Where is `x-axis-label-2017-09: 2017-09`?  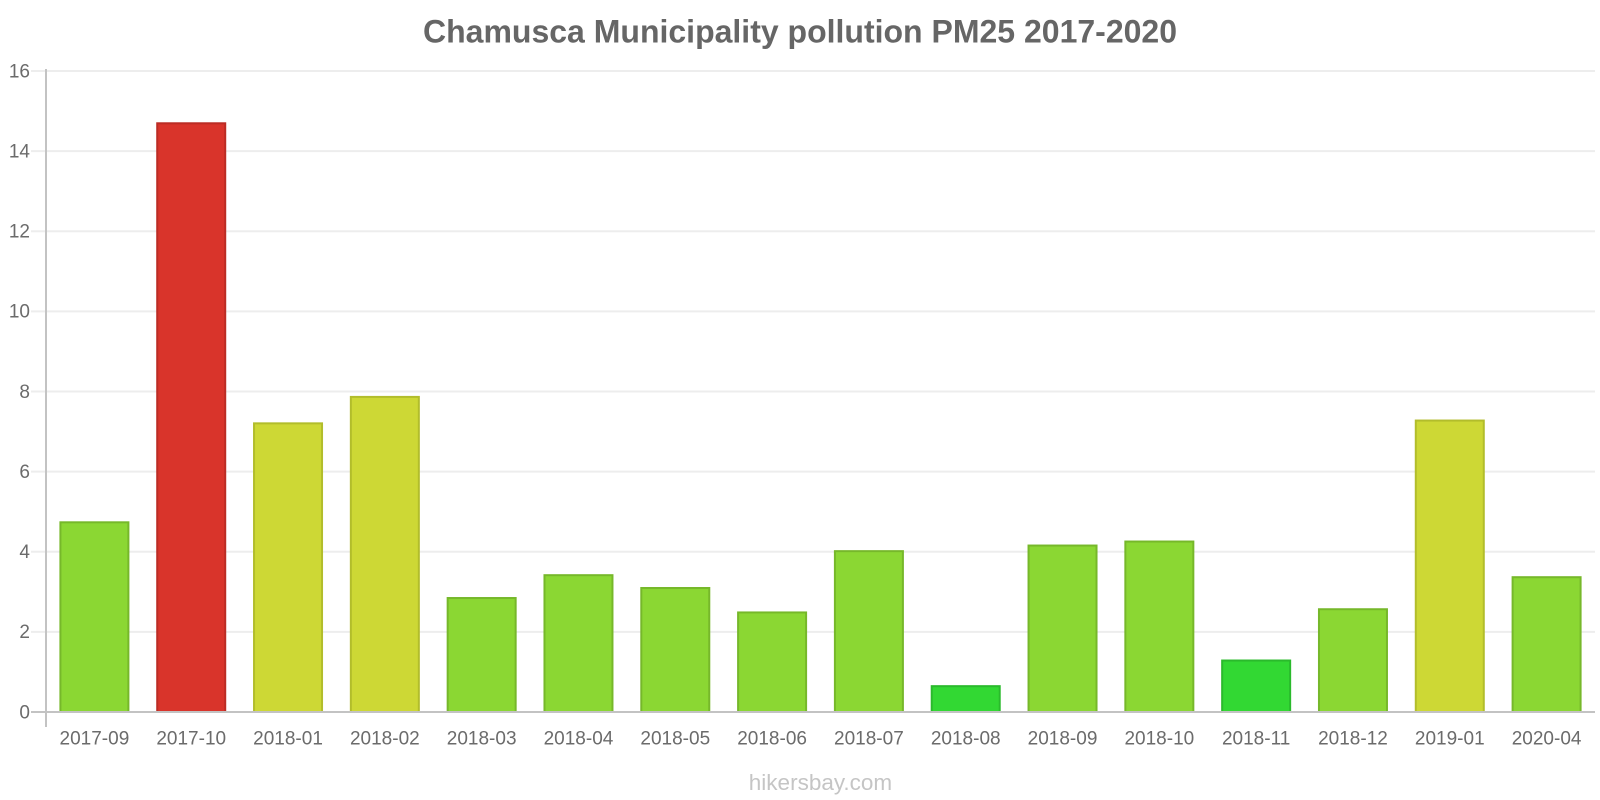
x-axis-label-2017-09: 2017-09 is located at coordinates (95, 739).